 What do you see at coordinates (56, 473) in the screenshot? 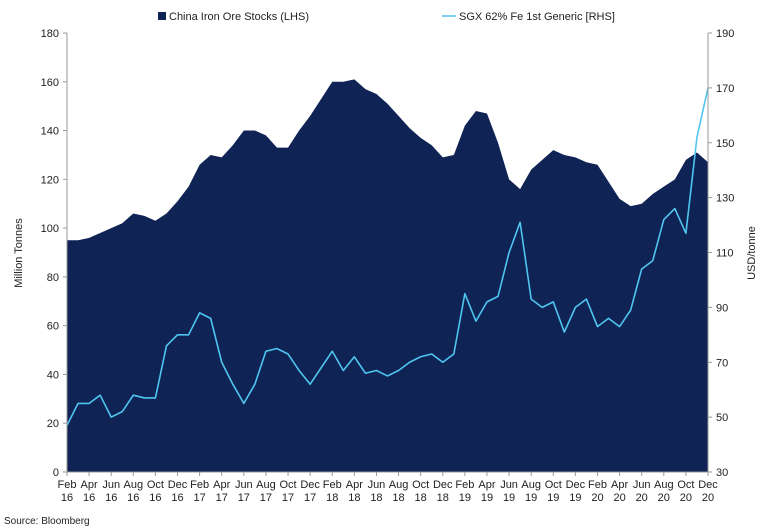
I see `y-left-tick-label: 0` at bounding box center [56, 473].